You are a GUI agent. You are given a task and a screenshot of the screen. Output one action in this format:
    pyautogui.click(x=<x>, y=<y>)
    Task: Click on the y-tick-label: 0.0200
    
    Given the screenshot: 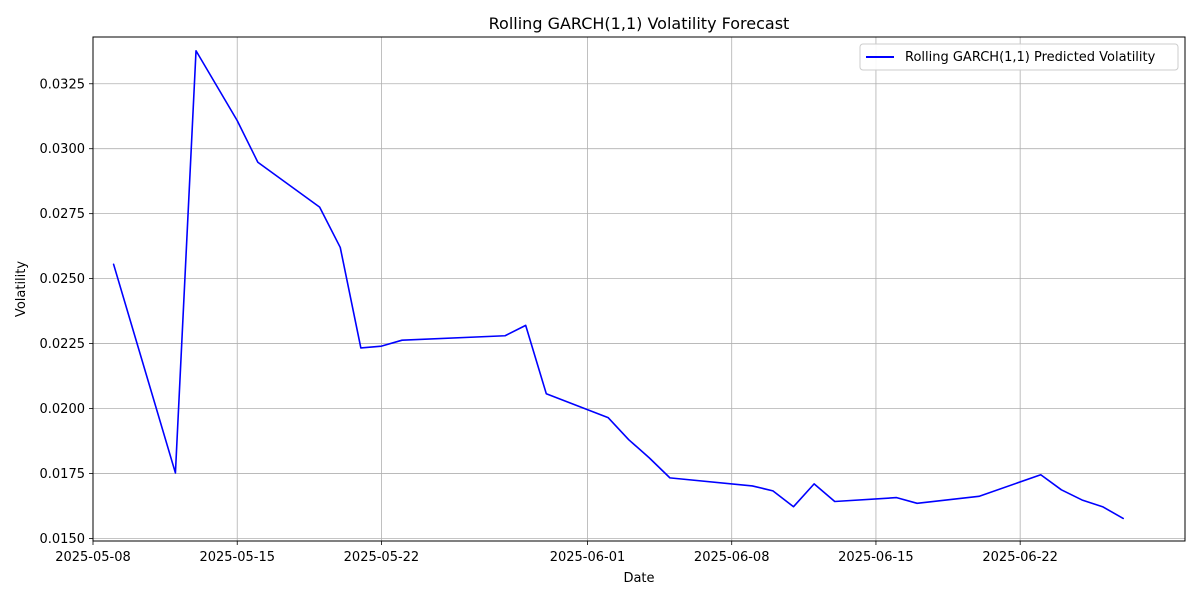 What is the action you would take?
    pyautogui.click(x=63, y=409)
    